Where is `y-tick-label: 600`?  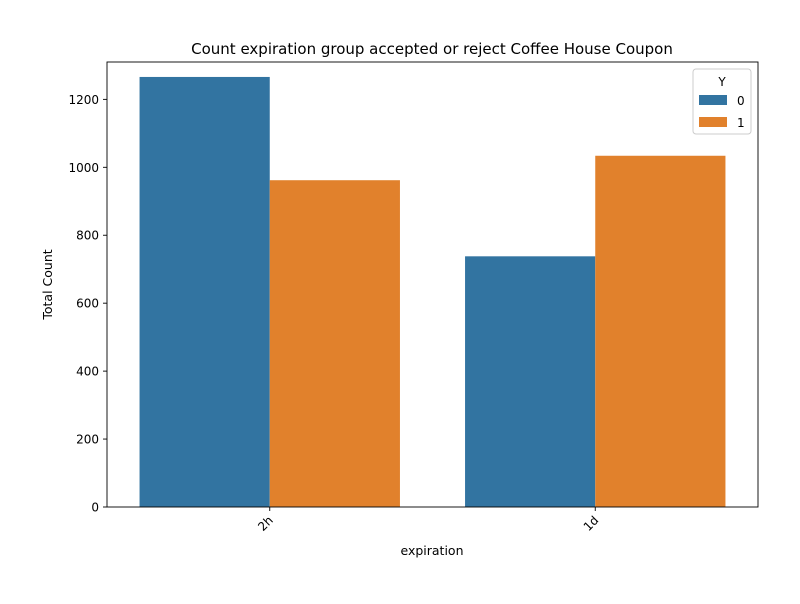 y-tick-label: 600 is located at coordinates (87, 304).